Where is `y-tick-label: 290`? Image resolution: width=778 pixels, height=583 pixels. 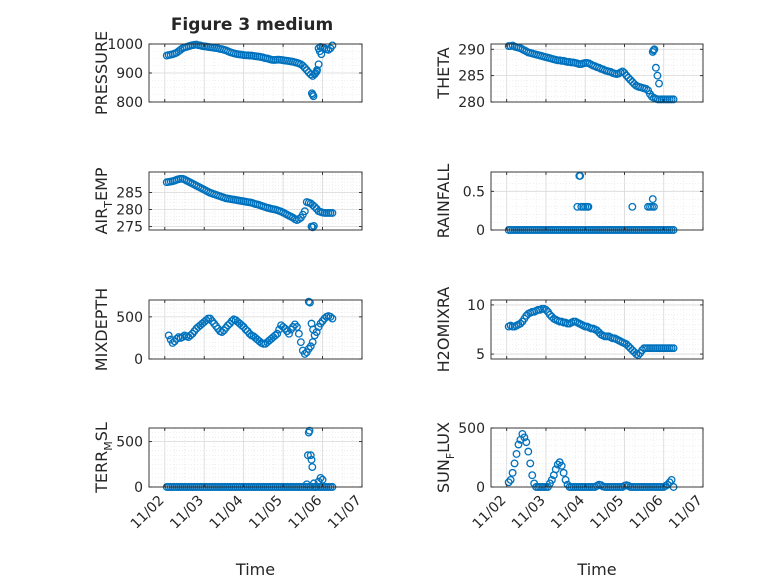 y-tick-label: 290 is located at coordinates (471, 50).